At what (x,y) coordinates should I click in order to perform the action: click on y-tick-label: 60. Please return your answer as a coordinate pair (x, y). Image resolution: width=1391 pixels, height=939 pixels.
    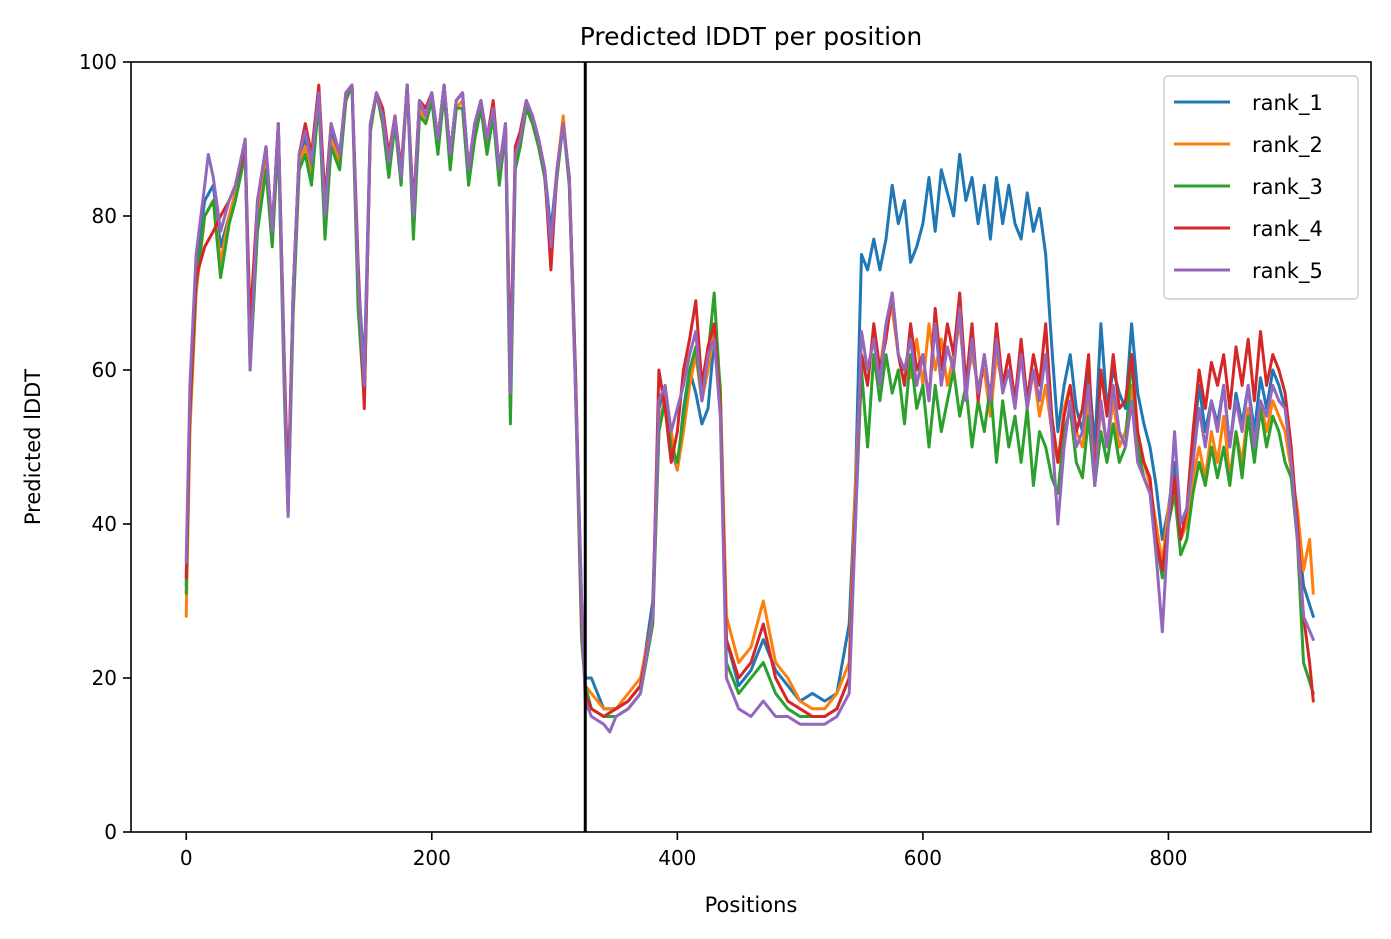
    Looking at the image, I should click on (104, 370).